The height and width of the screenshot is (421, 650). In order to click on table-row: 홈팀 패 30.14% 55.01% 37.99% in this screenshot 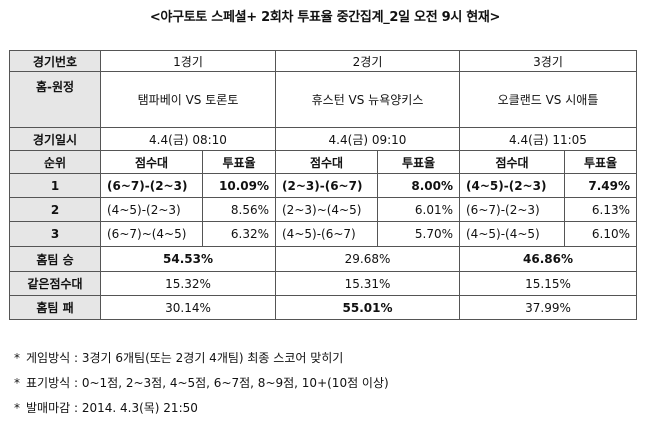, I will do `click(323, 307)`.